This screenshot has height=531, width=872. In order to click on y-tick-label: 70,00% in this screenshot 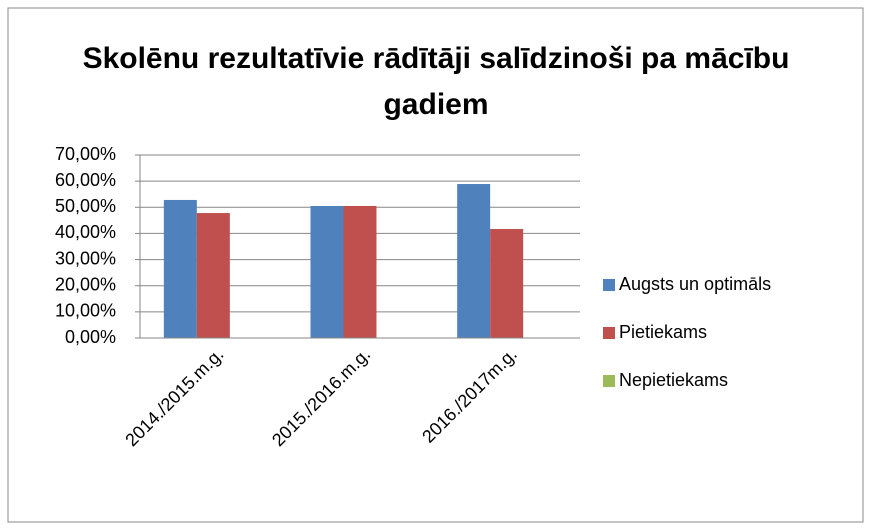, I will do `click(85, 154)`.